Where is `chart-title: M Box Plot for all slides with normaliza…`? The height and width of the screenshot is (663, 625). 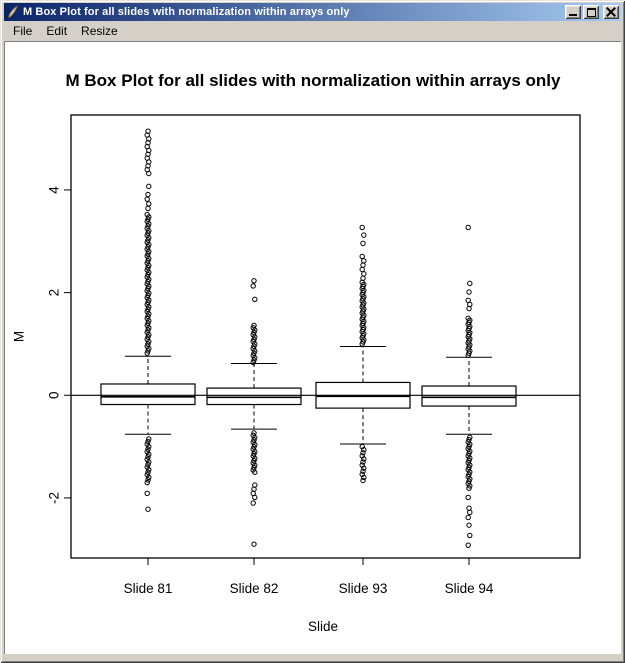 chart-title: M Box Plot for all slides with normaliza… is located at coordinates (313, 80).